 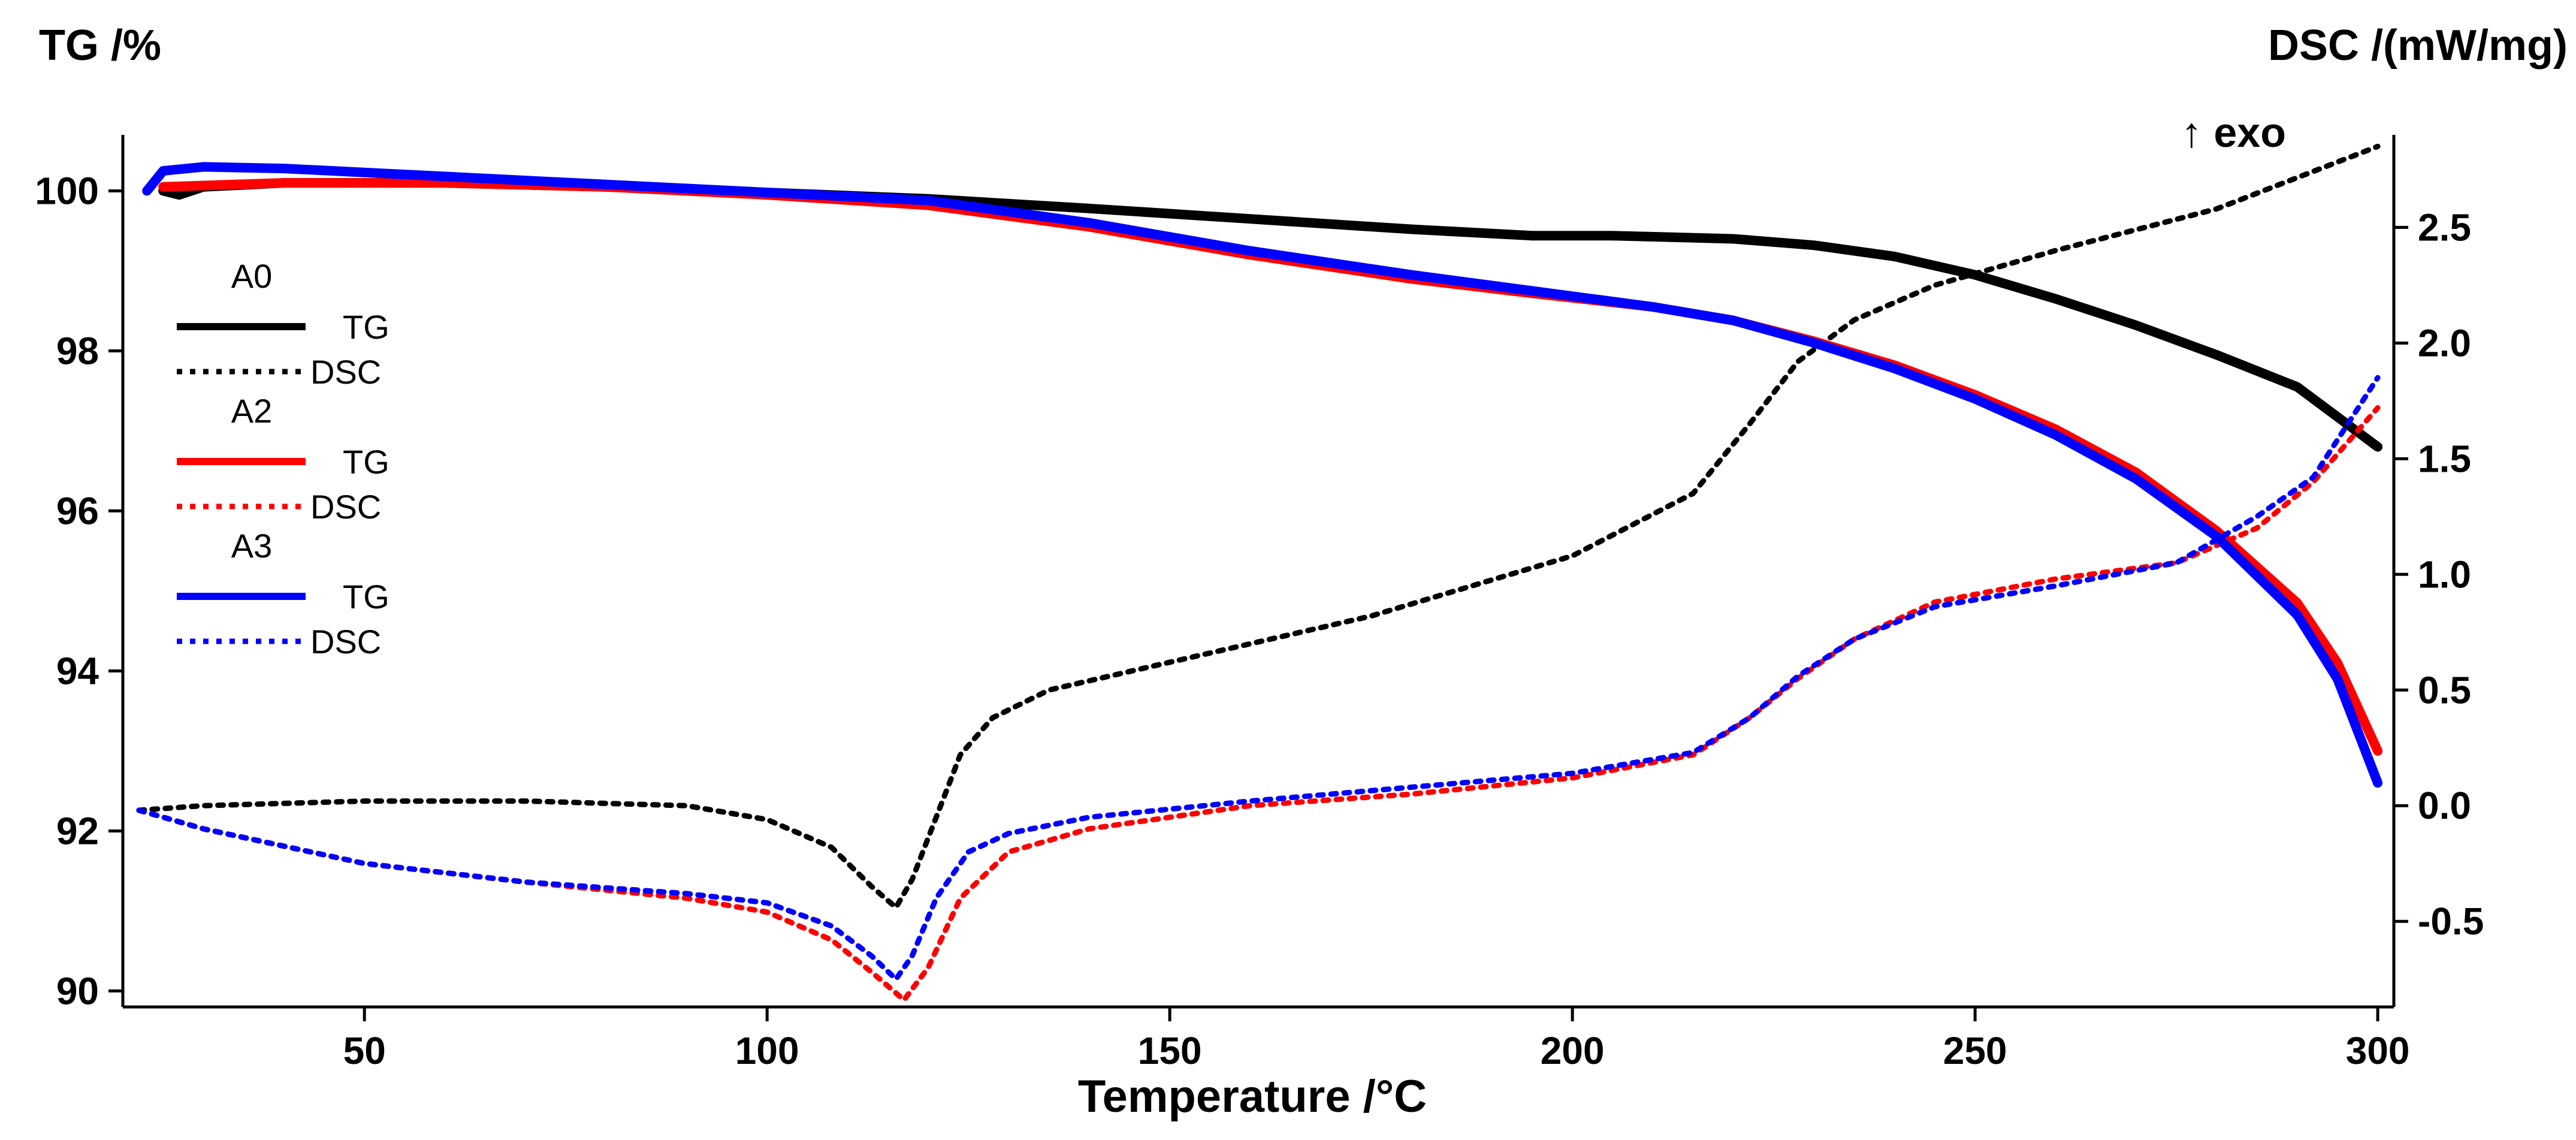 I want to click on x-tick-label: 100, so click(x=767, y=1051).